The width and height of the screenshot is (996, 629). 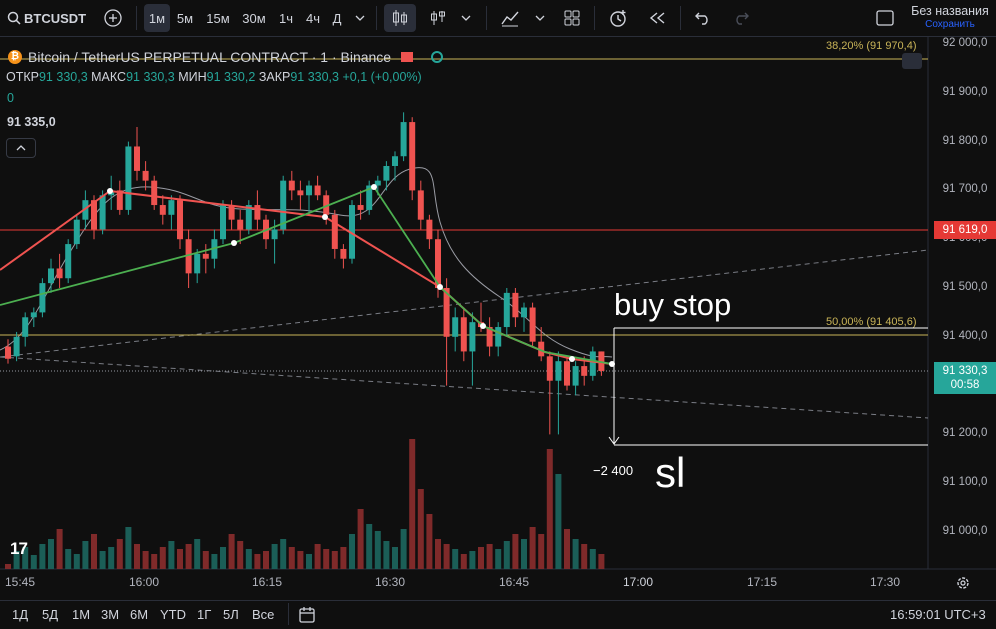 I want to click on undo-icon, so click(x=703, y=18).